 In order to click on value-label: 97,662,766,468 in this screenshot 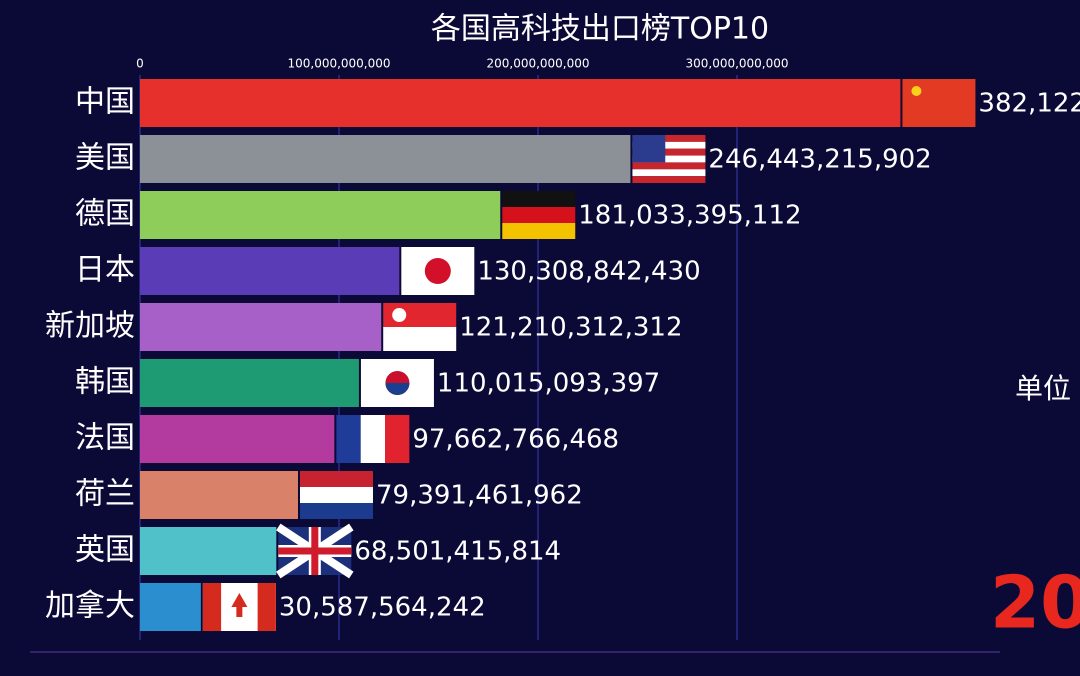, I will do `click(515, 440)`.